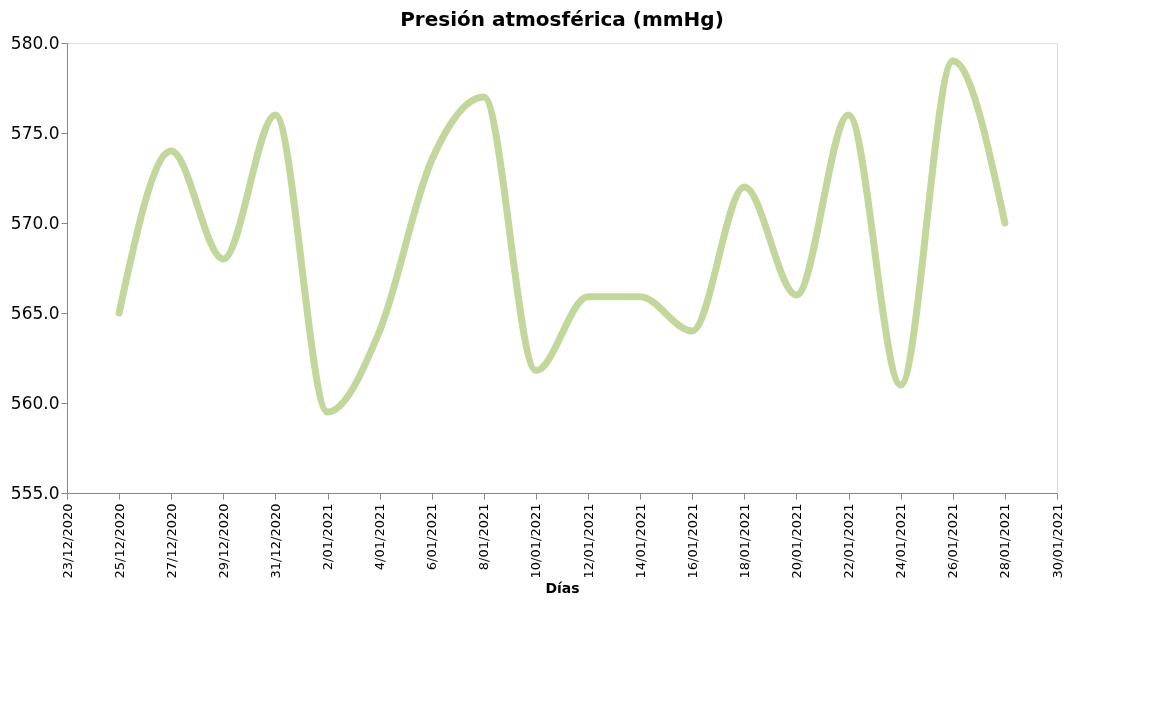 The image size is (1168, 706). Describe the element at coordinates (171, 541) in the screenshot. I see `x-tick-label: 27/12/2020` at that location.